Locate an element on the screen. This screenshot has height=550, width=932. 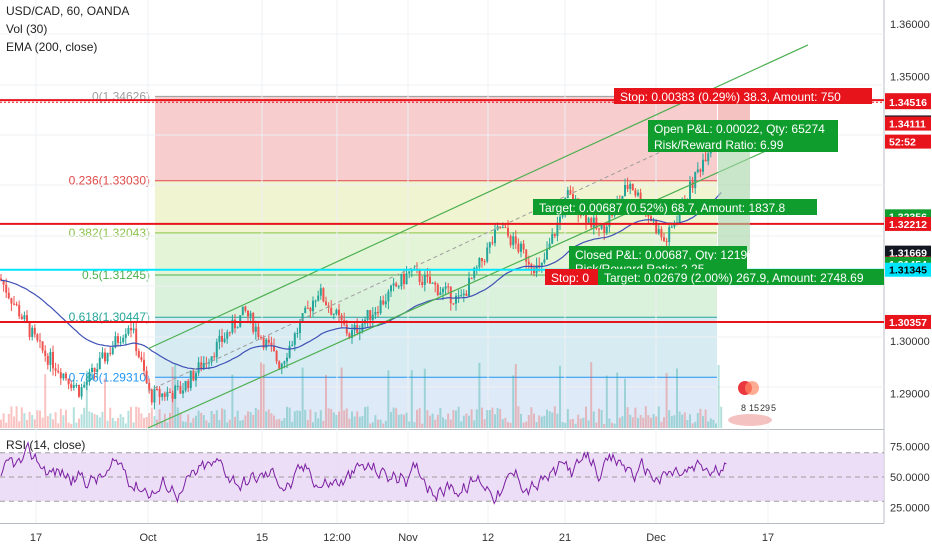
fib-level-label: 0.5(1.31245) is located at coordinates (116, 275).